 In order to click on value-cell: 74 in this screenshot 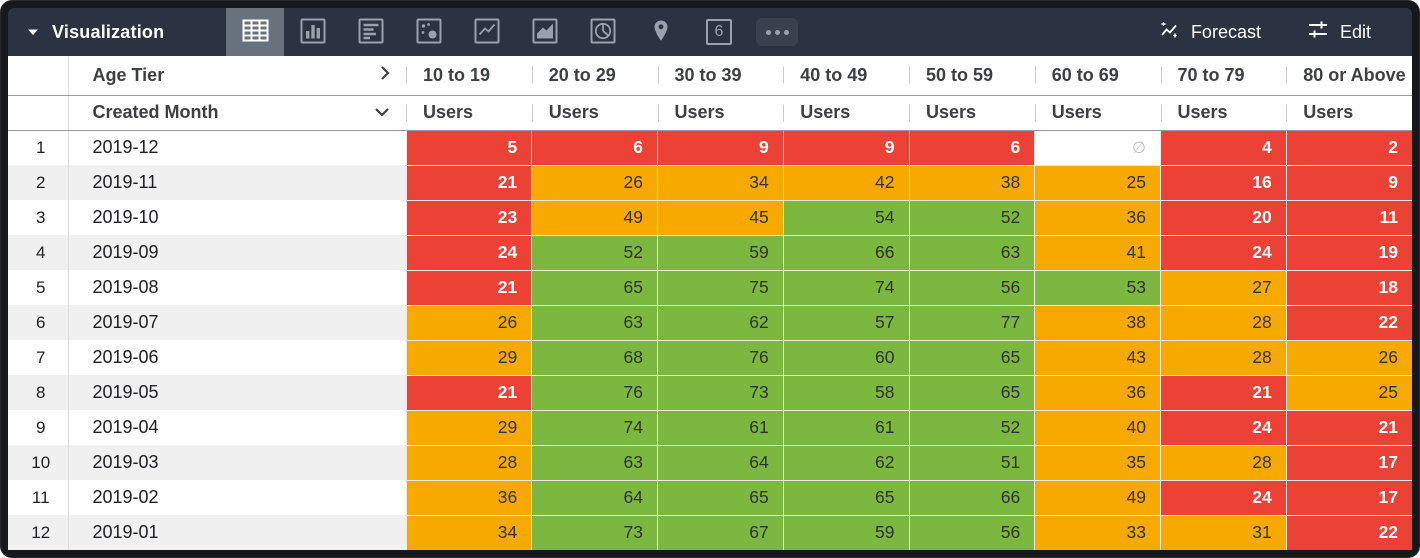, I will do `click(594, 428)`.